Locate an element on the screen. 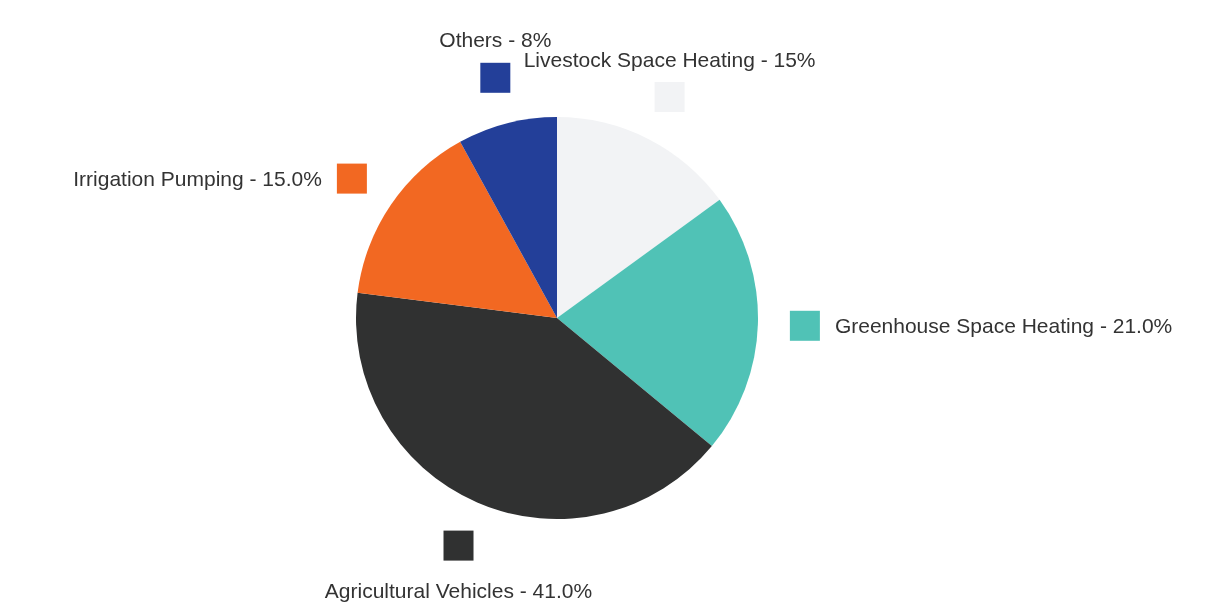 Image resolution: width=1227 pixels, height=616 pixels. legend-label: Greenhouse Space Heating - 21.0% is located at coordinates (1003, 326).